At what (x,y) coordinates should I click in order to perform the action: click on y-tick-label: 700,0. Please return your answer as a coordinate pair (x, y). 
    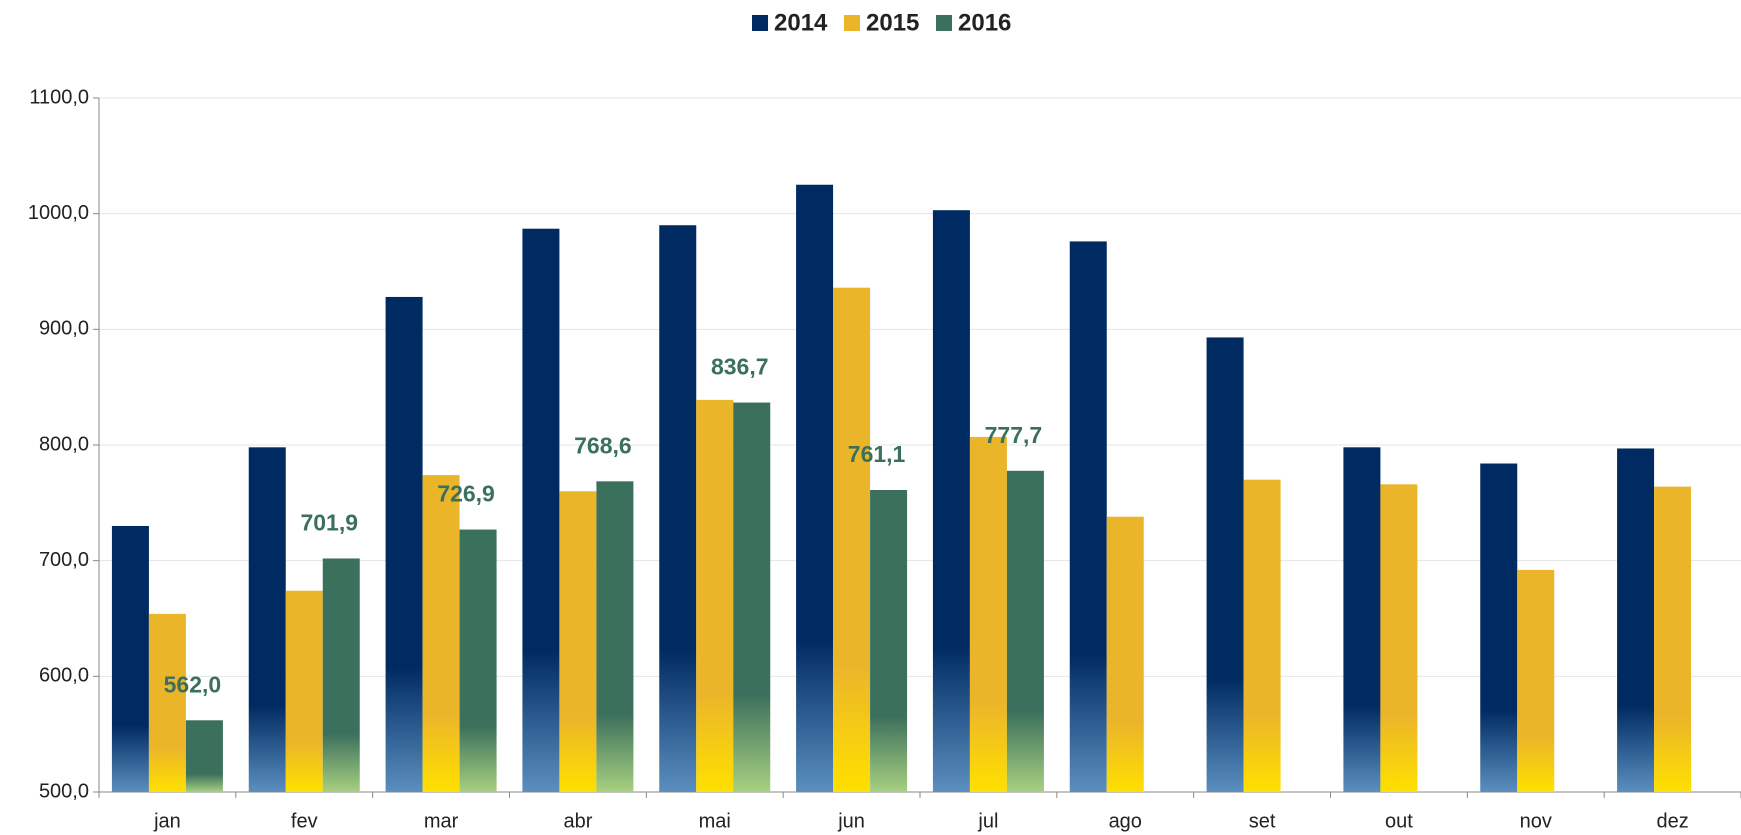
    Looking at the image, I should click on (64, 560).